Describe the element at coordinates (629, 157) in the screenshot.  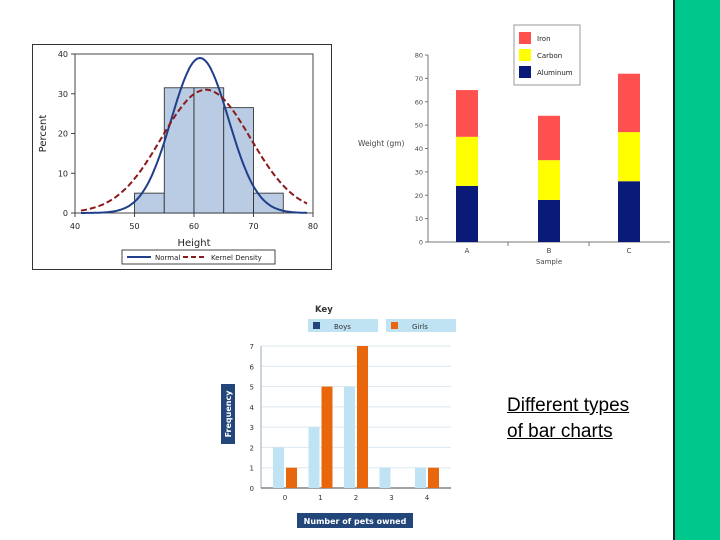
I see `bar-C-carbon` at that location.